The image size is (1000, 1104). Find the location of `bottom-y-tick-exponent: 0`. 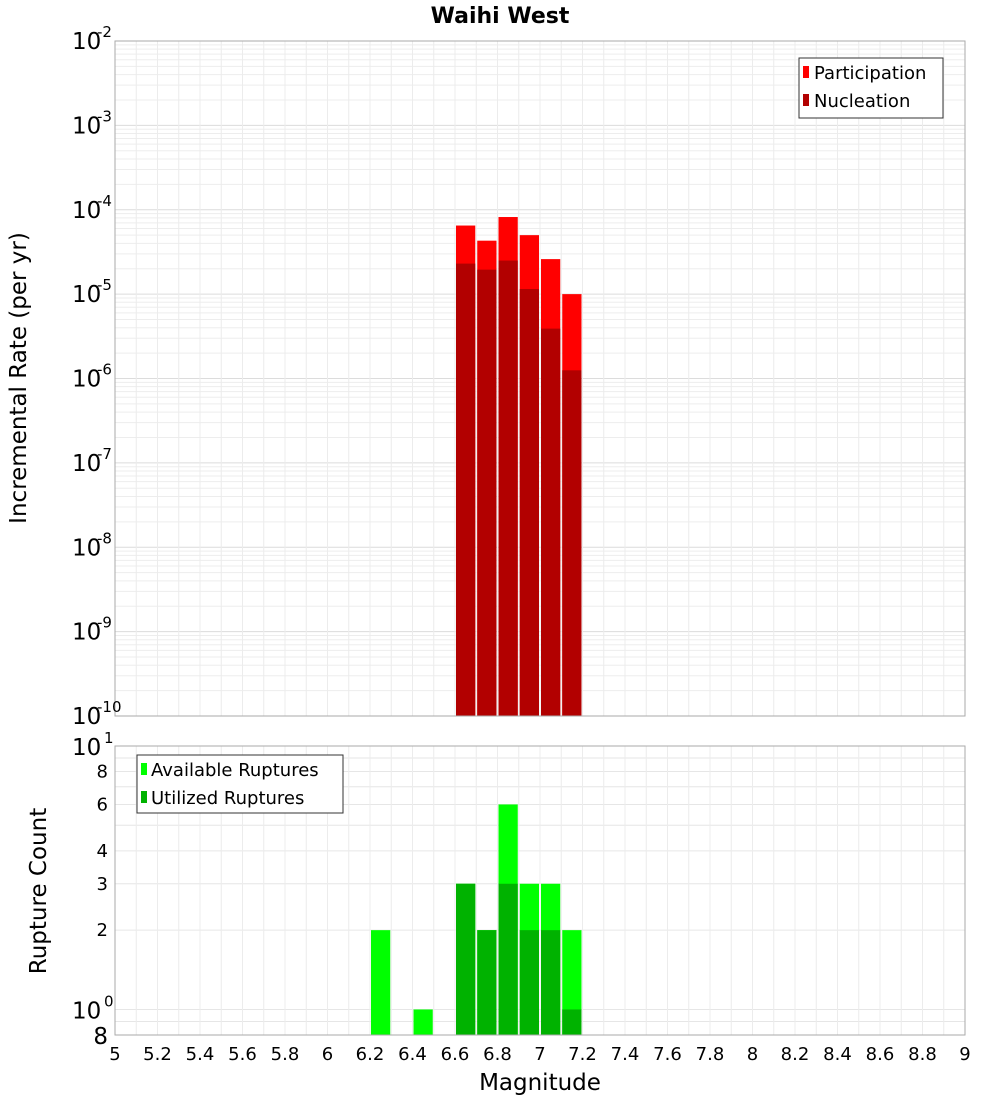

bottom-y-tick-exponent: 0 is located at coordinates (109, 1001).